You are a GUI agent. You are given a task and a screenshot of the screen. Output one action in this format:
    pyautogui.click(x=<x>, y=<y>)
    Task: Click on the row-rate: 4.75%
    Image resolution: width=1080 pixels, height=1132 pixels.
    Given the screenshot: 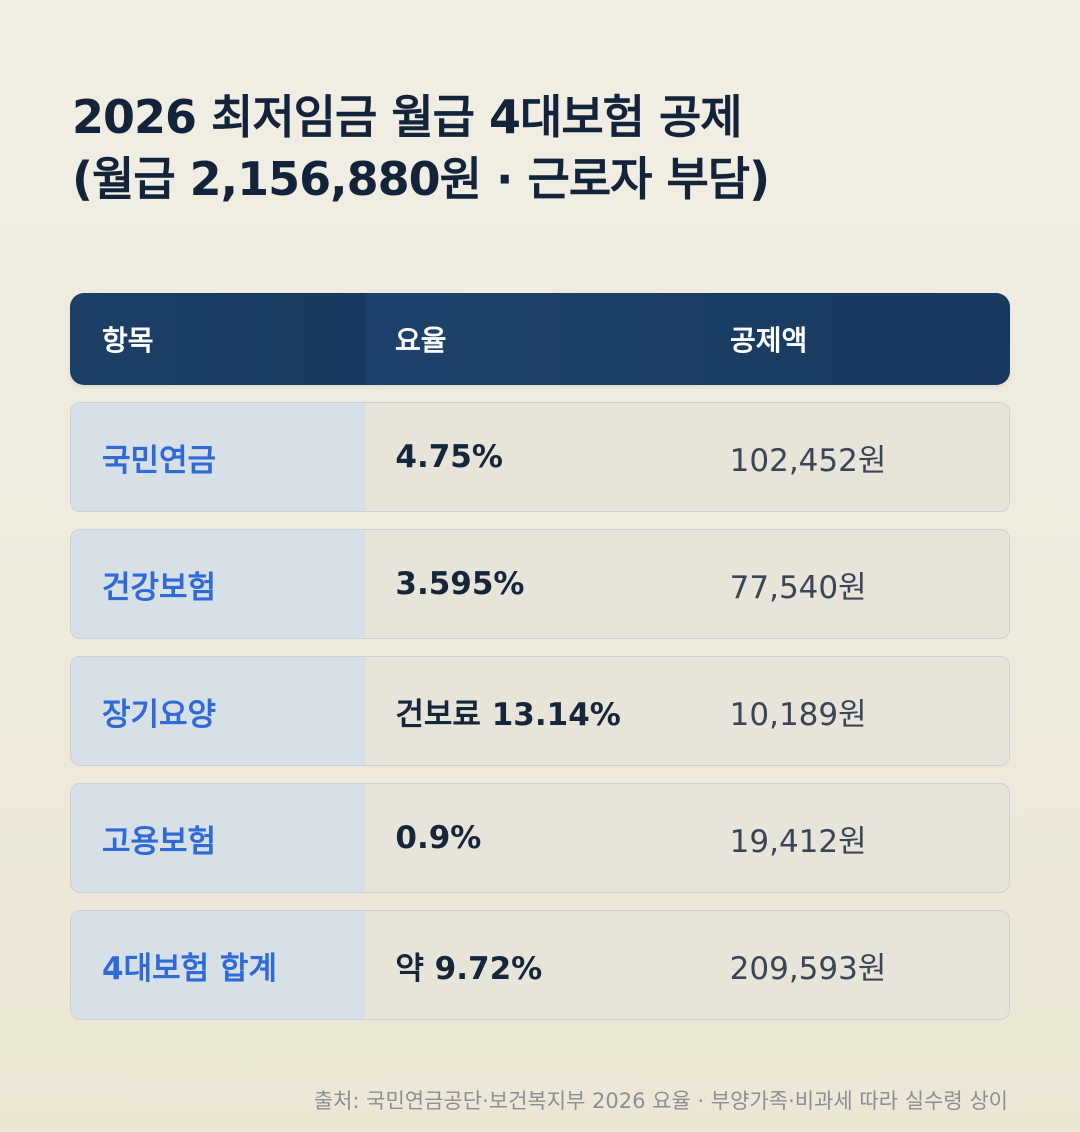 What is the action you would take?
    pyautogui.click(x=532, y=457)
    